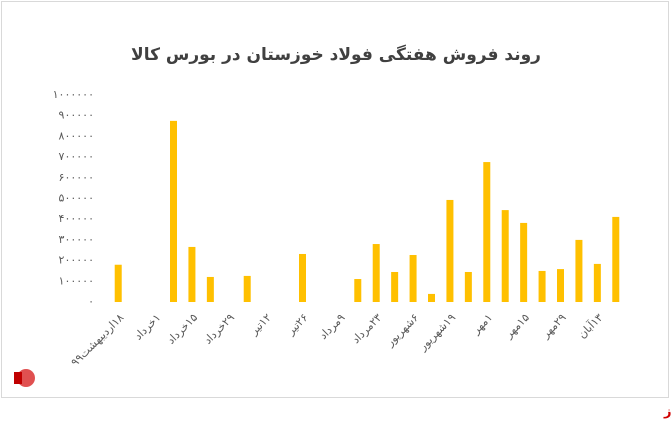 The height and width of the screenshot is (427, 671). I want to click on y-tick-label: ۱۰۰۰۰۰, so click(76, 280).